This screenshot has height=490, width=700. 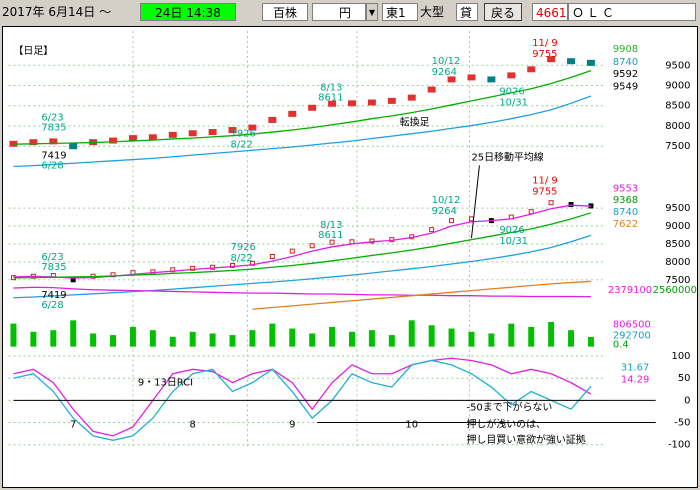 What do you see at coordinates (415, 123) in the screenshot?
I see `annotation: 転換足` at bounding box center [415, 123].